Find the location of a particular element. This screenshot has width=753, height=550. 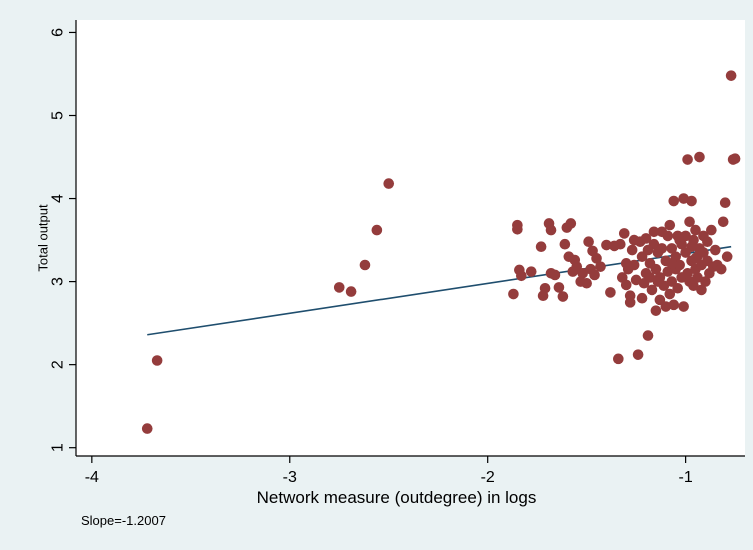

x-tick-label: -3 is located at coordinates (290, 477).